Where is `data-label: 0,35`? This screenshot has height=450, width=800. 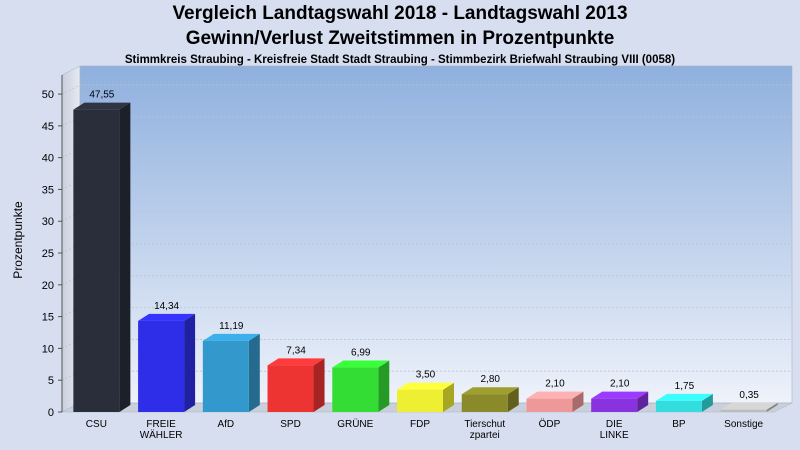
data-label: 0,35 is located at coordinates (749, 395).